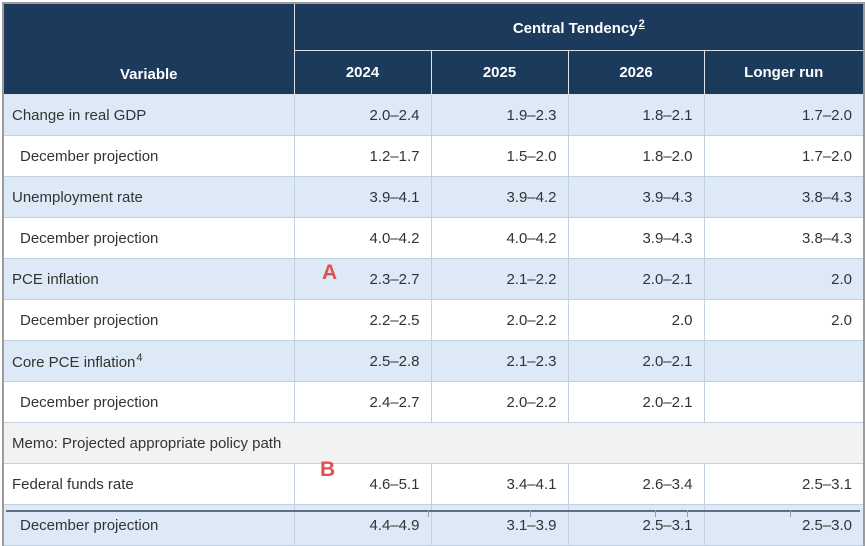 Image resolution: width=865 pixels, height=546 pixels. What do you see at coordinates (499, 72) in the screenshot?
I see `column-header-2025: 2025` at bounding box center [499, 72].